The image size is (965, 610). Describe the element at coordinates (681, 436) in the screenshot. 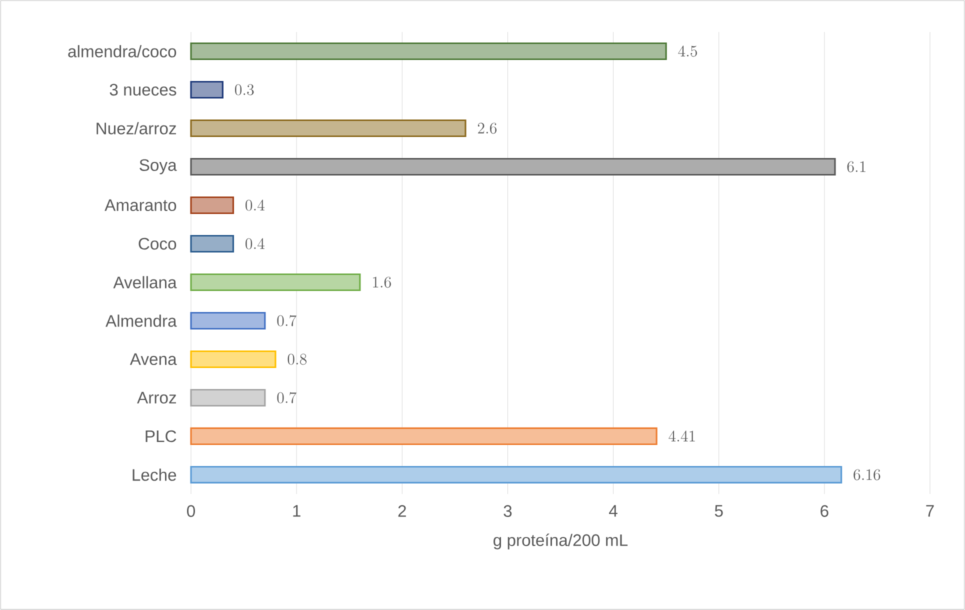

I see `data-label: 4.41` at that location.